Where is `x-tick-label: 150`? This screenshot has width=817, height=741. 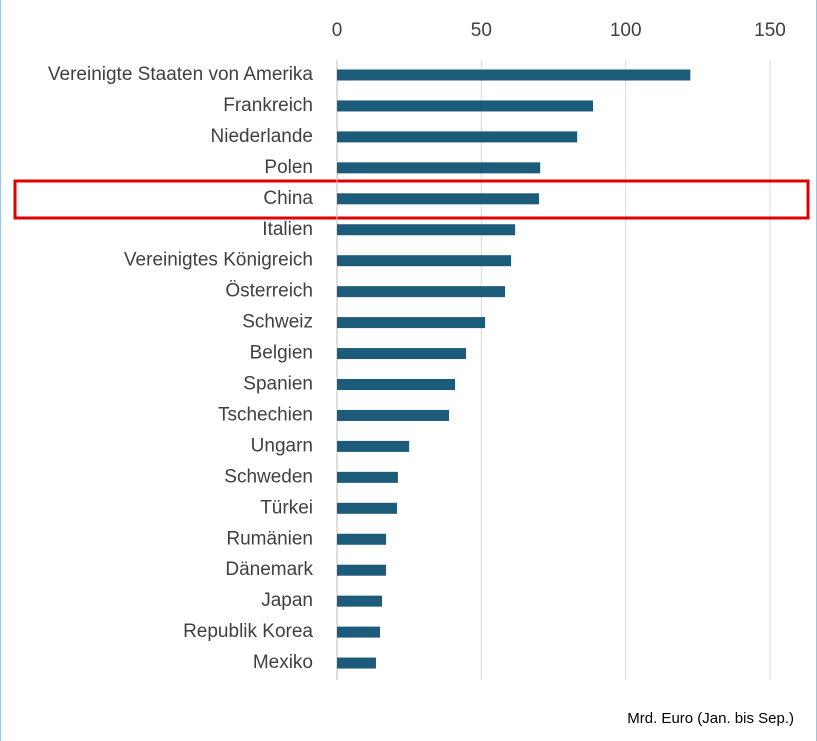
x-tick-label: 150 is located at coordinates (770, 30).